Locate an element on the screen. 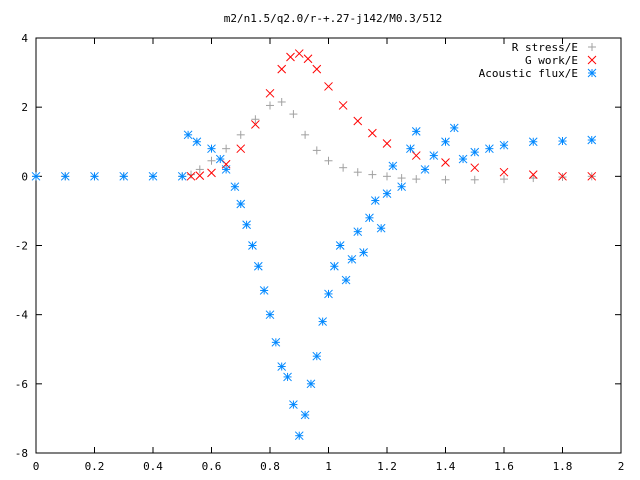  legend-label: Acoustic flux/E is located at coordinates (528, 73).